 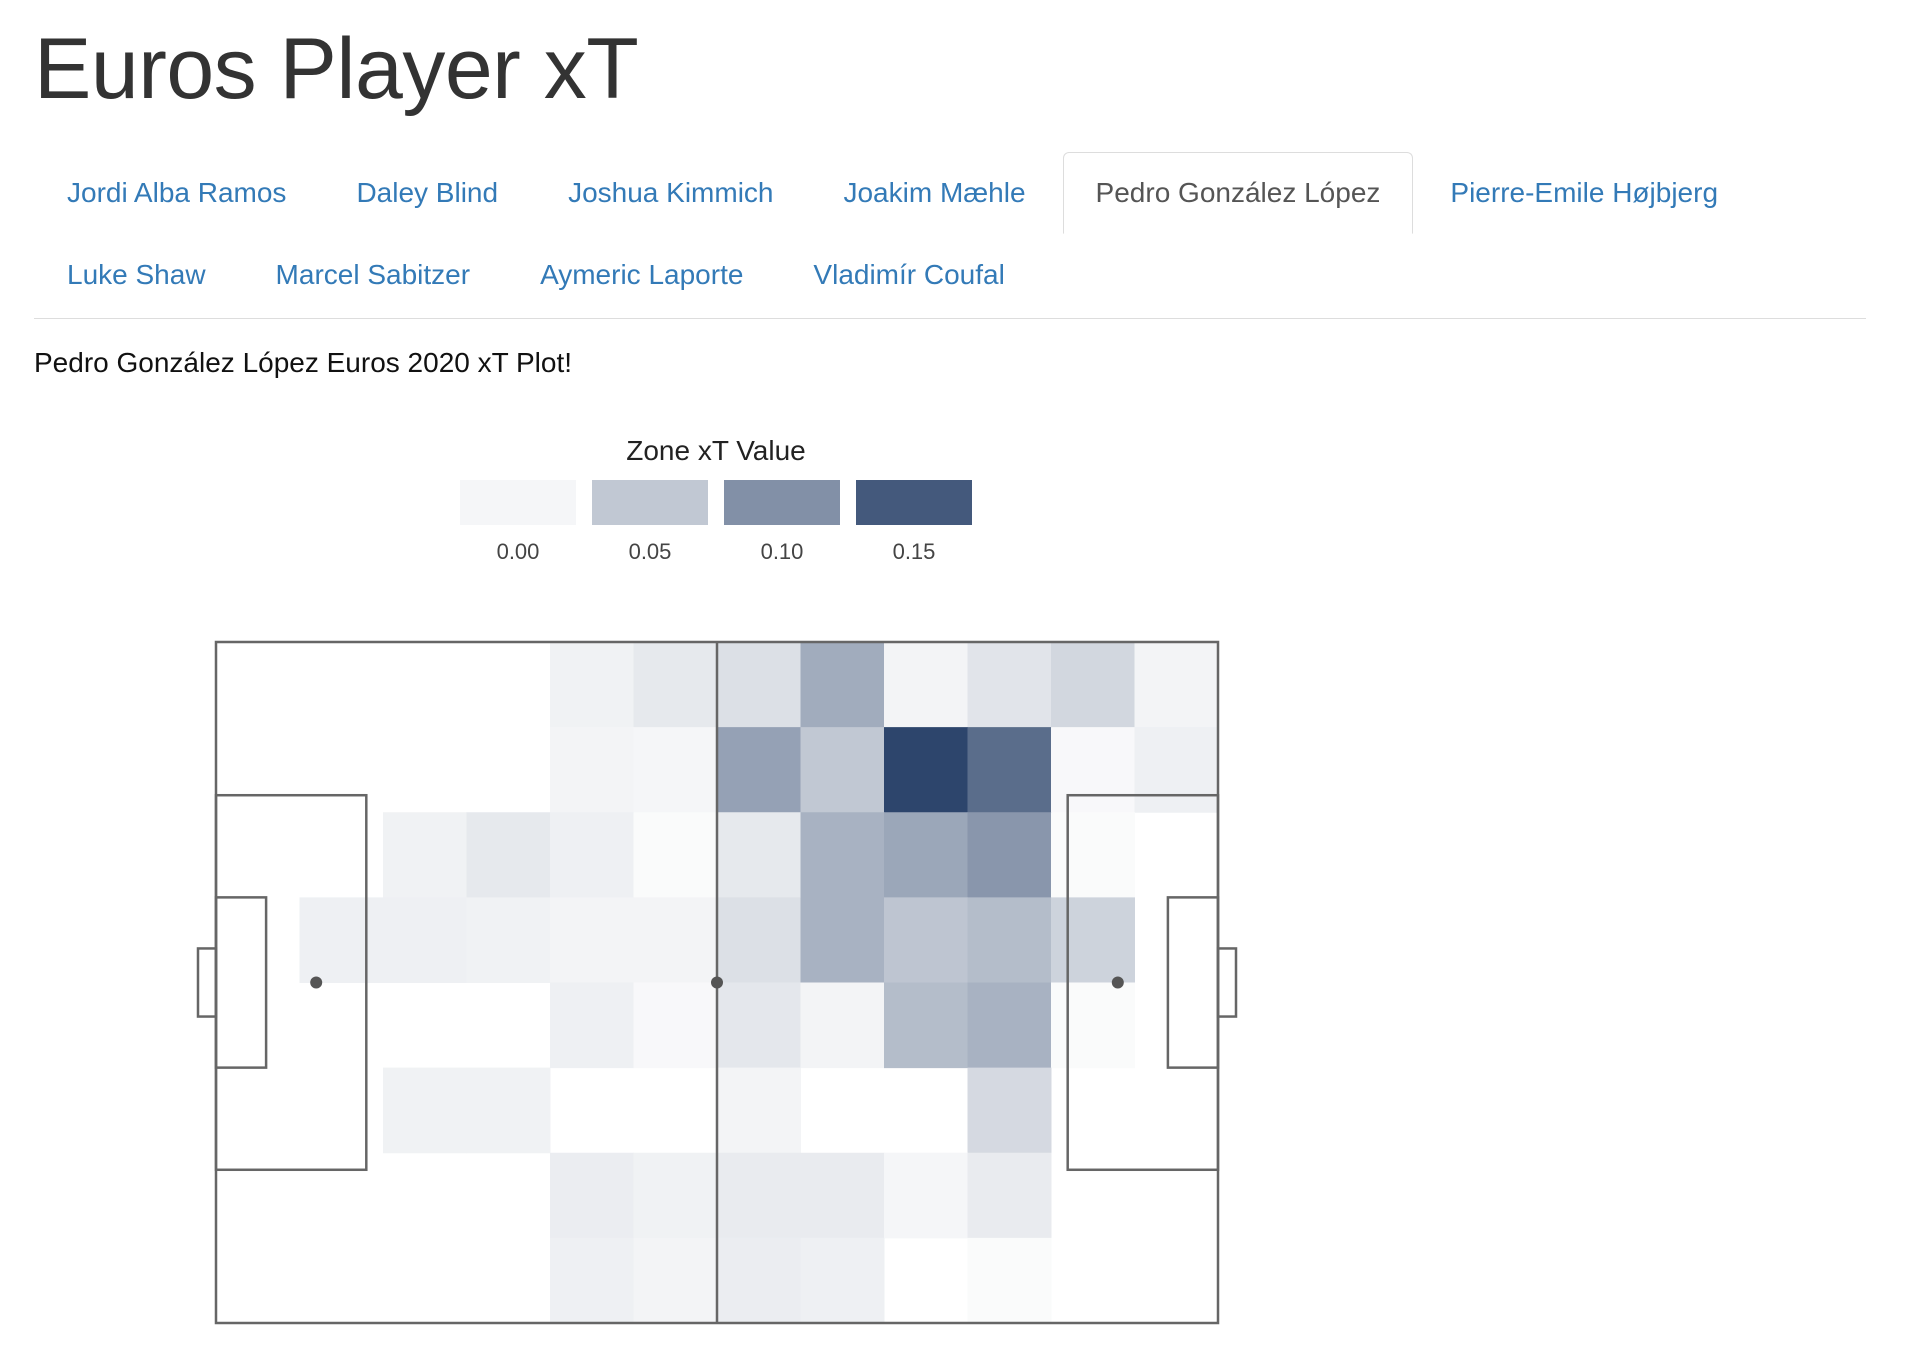 I want to click on tab-pedro-gonzalez-lopez: Pedro González López, so click(x=1238, y=193).